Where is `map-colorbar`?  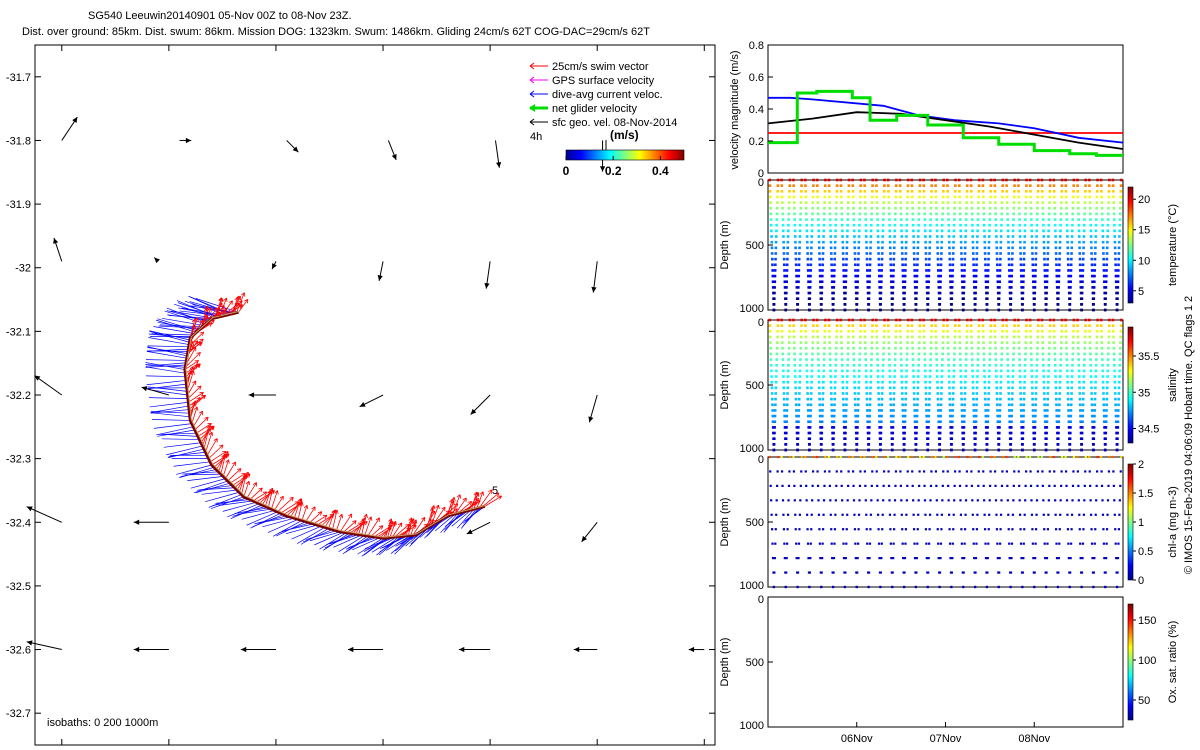 map-colorbar is located at coordinates (625, 155).